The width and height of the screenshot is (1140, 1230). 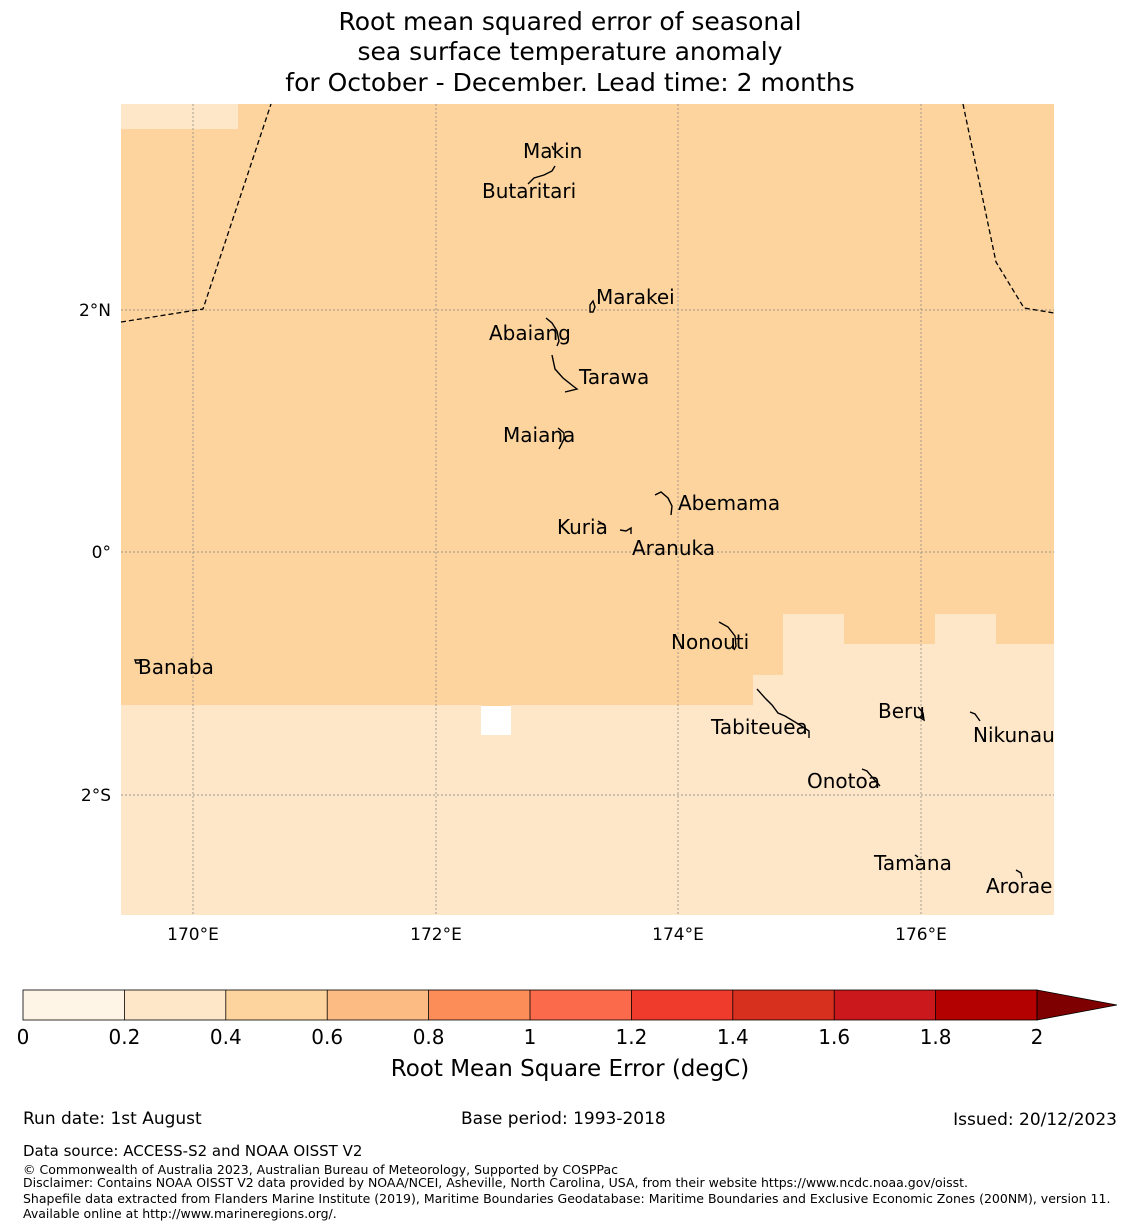 What do you see at coordinates (74, 1005) in the screenshot?
I see `colorbar-swatch-0-0.2` at bounding box center [74, 1005].